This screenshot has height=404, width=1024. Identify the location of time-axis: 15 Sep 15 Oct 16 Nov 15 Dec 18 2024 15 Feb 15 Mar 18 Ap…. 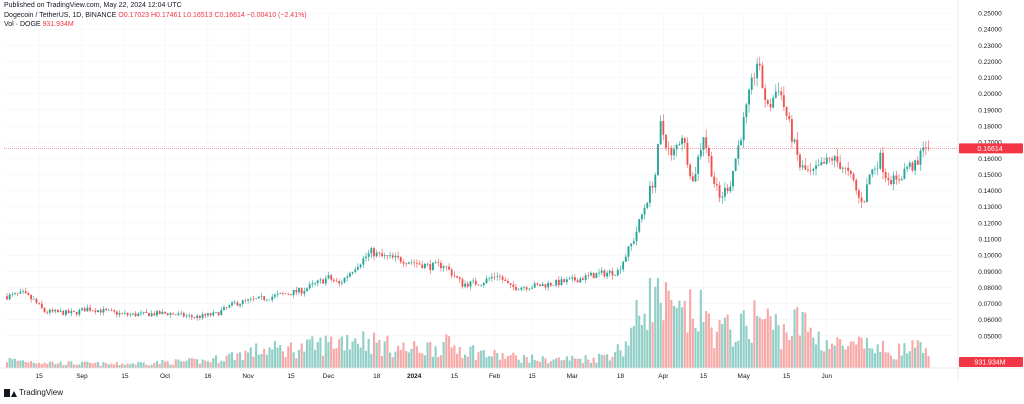
(434, 376).